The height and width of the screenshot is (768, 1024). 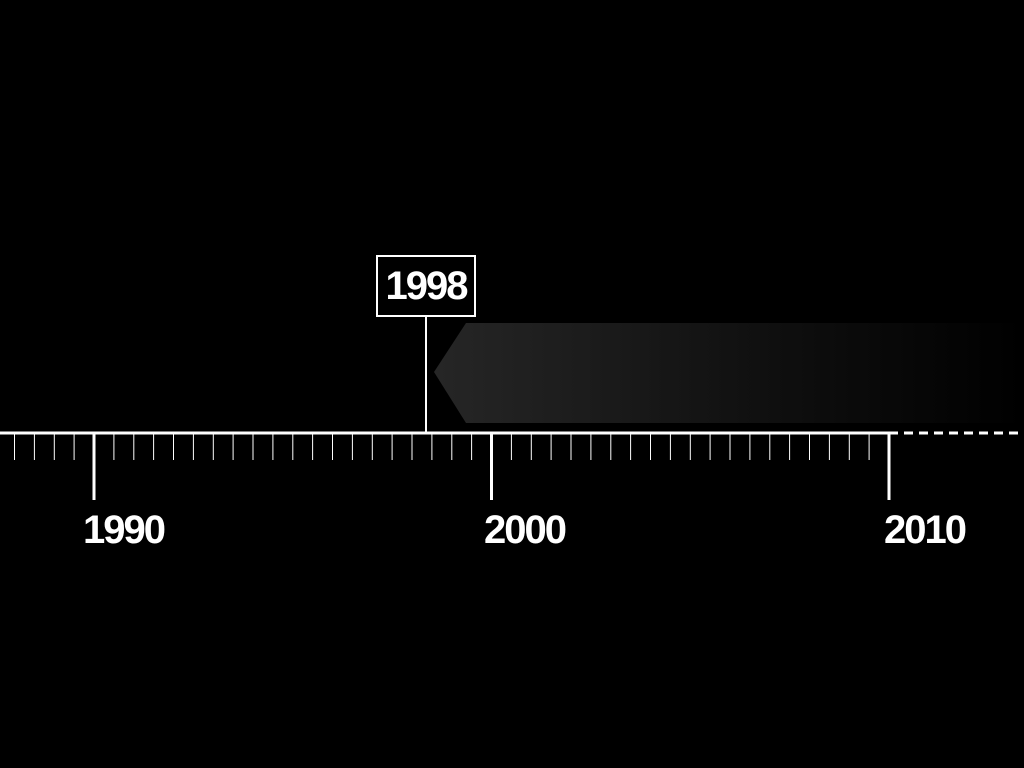 What do you see at coordinates (452, 466) in the screenshot?
I see `tick-marks` at bounding box center [452, 466].